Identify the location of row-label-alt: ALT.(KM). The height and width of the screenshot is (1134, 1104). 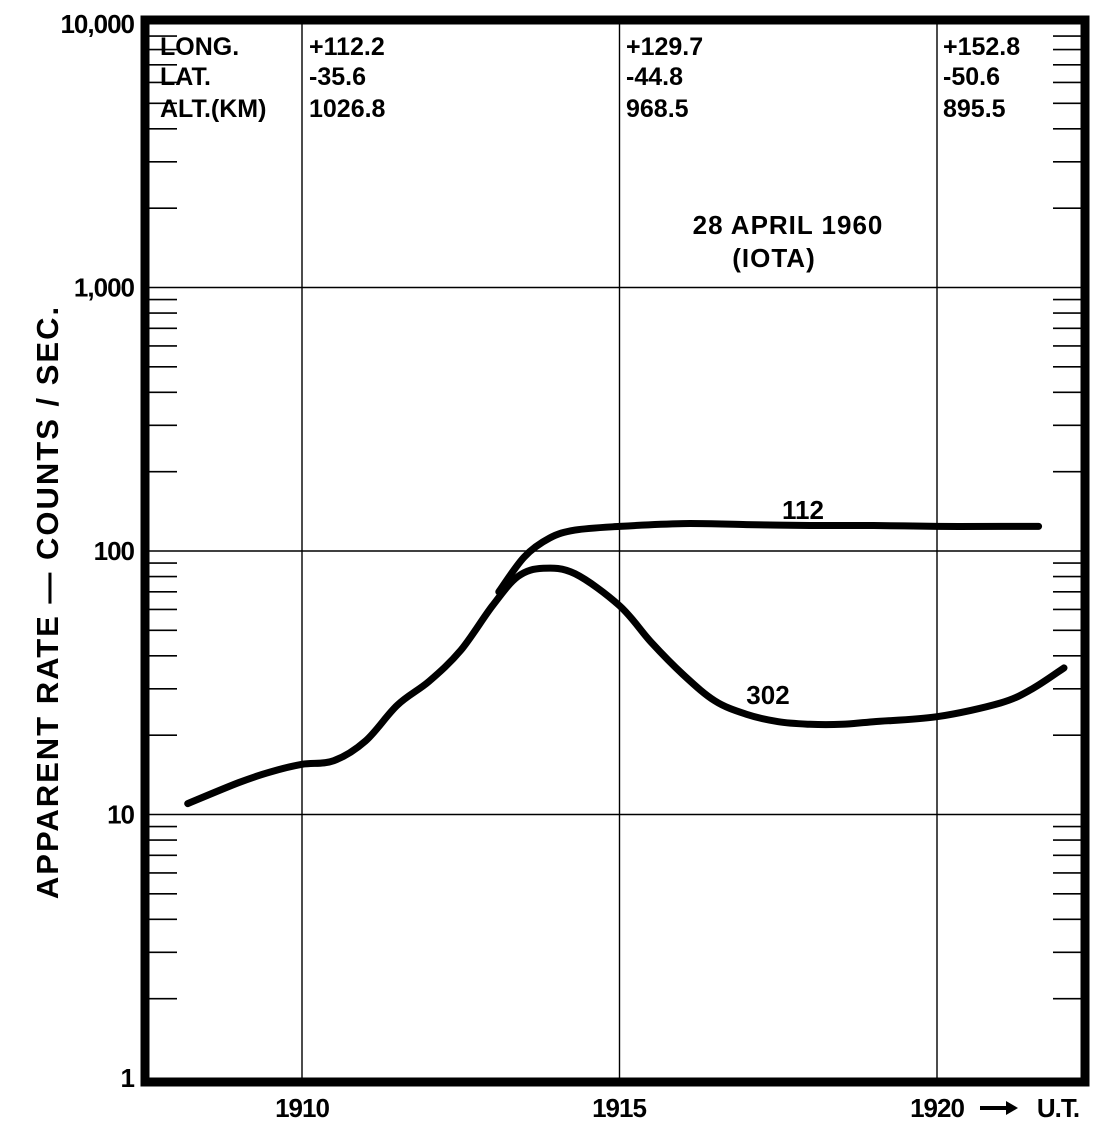
(213, 109).